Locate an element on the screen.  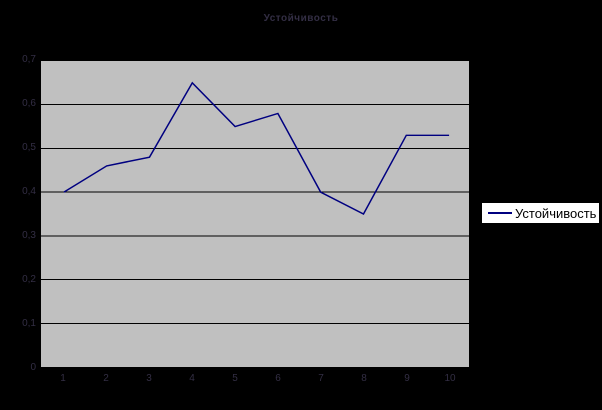
y-axis-tick-label: 0,1 is located at coordinates (29, 323).